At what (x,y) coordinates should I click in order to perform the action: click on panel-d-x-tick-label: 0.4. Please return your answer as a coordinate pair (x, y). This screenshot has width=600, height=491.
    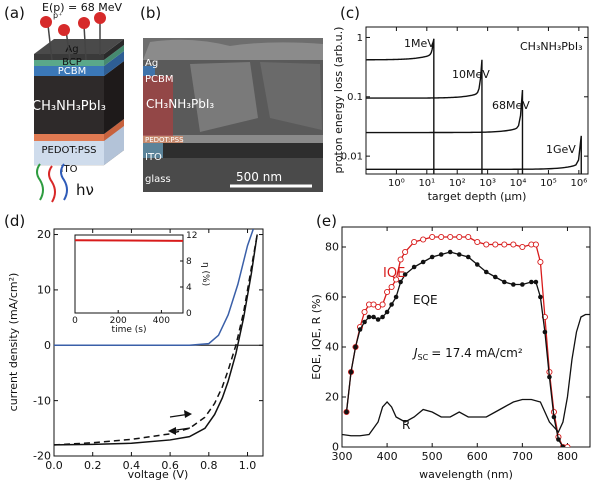
    Looking at the image, I should click on (132, 465).